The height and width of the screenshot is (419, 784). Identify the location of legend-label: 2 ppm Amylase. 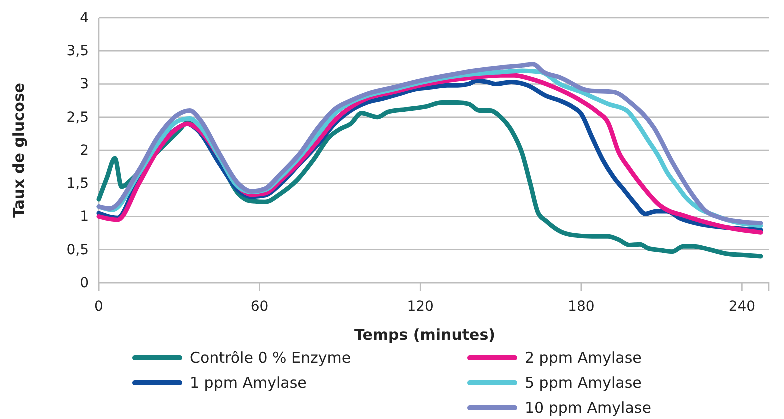
(583, 358).